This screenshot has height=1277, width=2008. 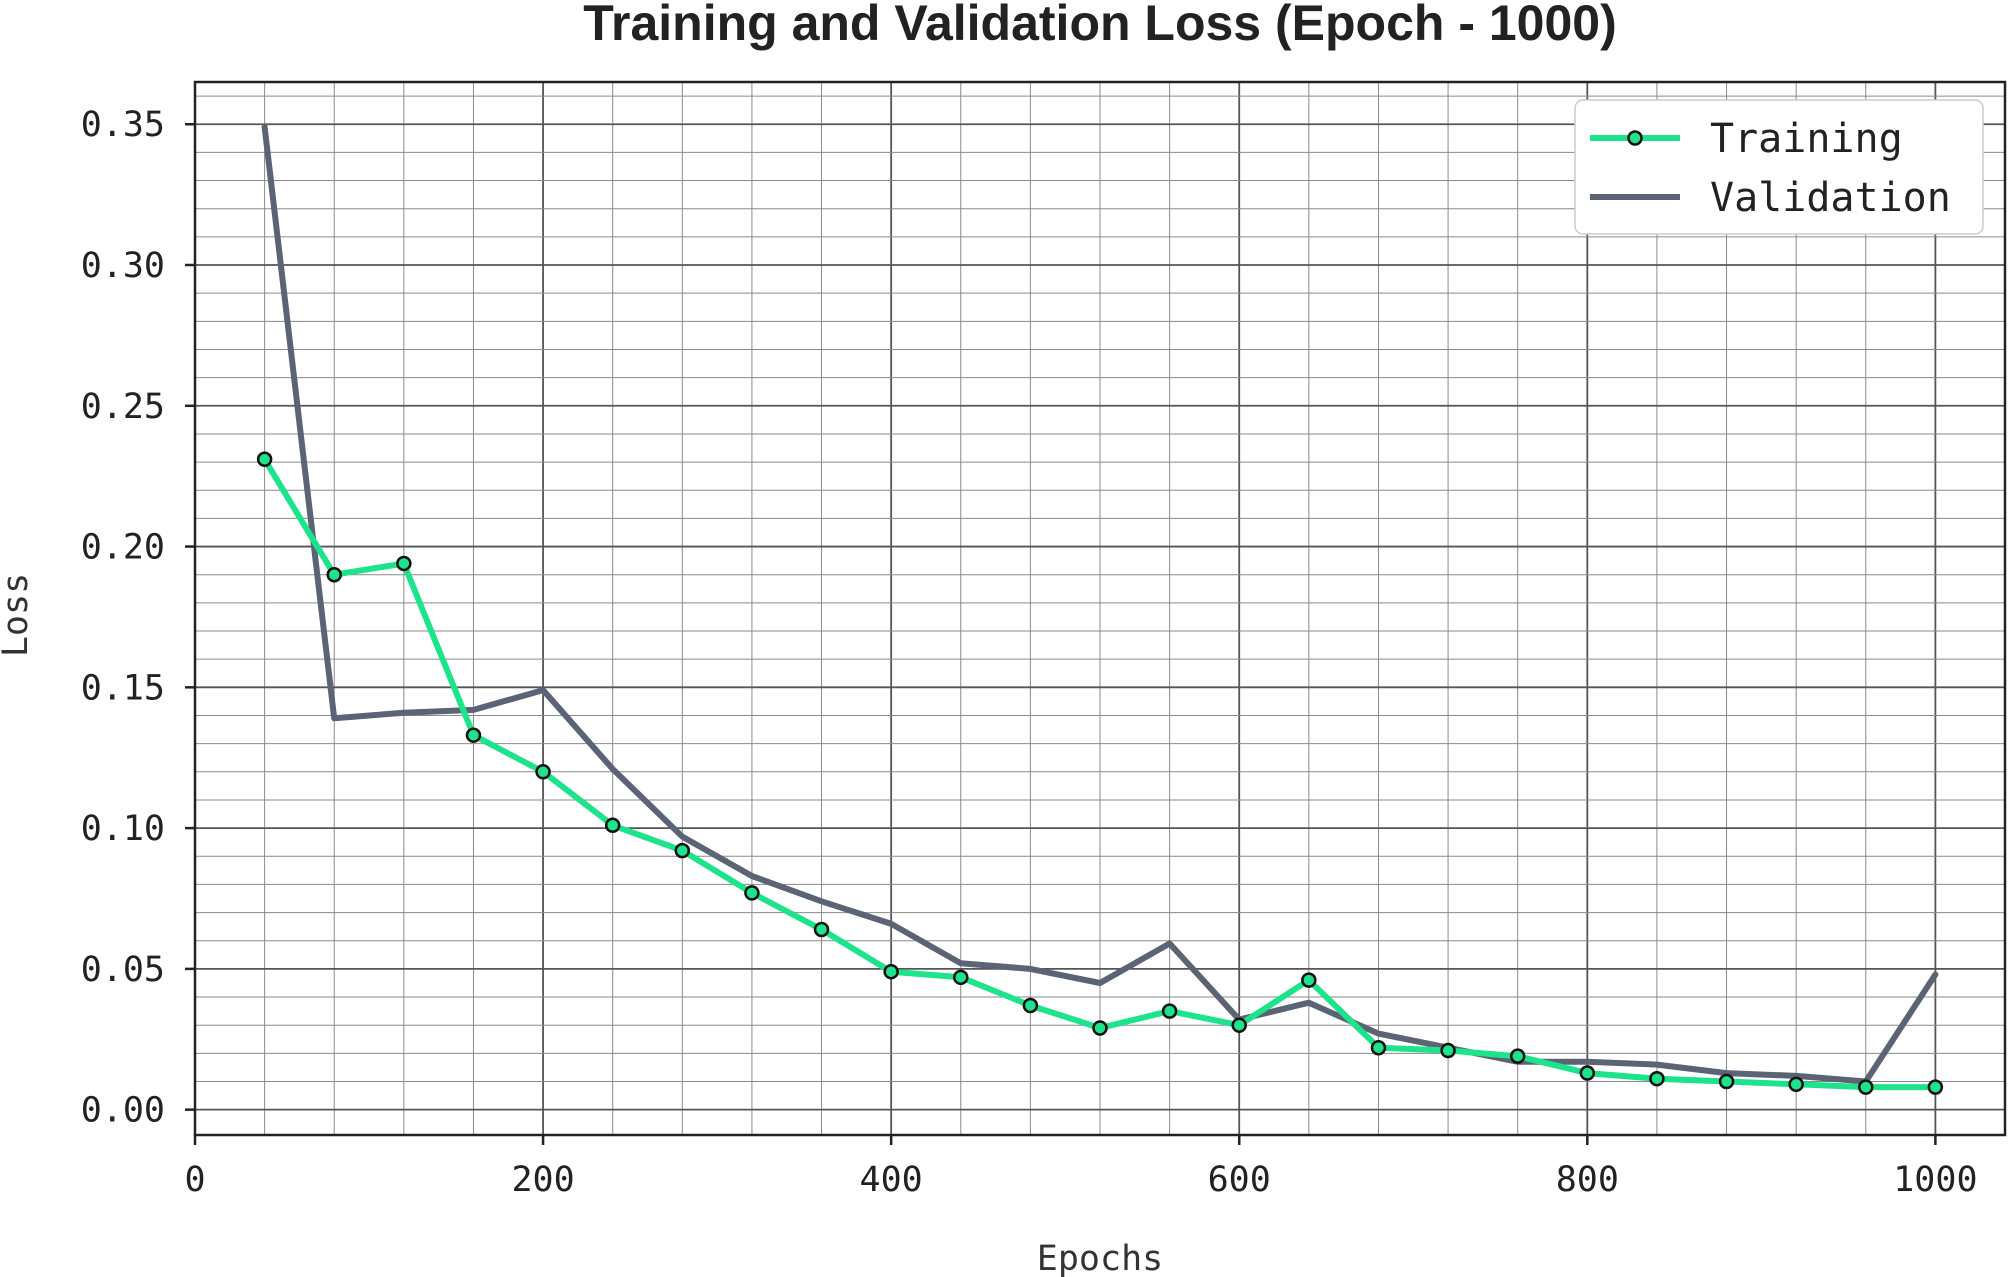 I want to click on legend-box, so click(x=1779, y=167).